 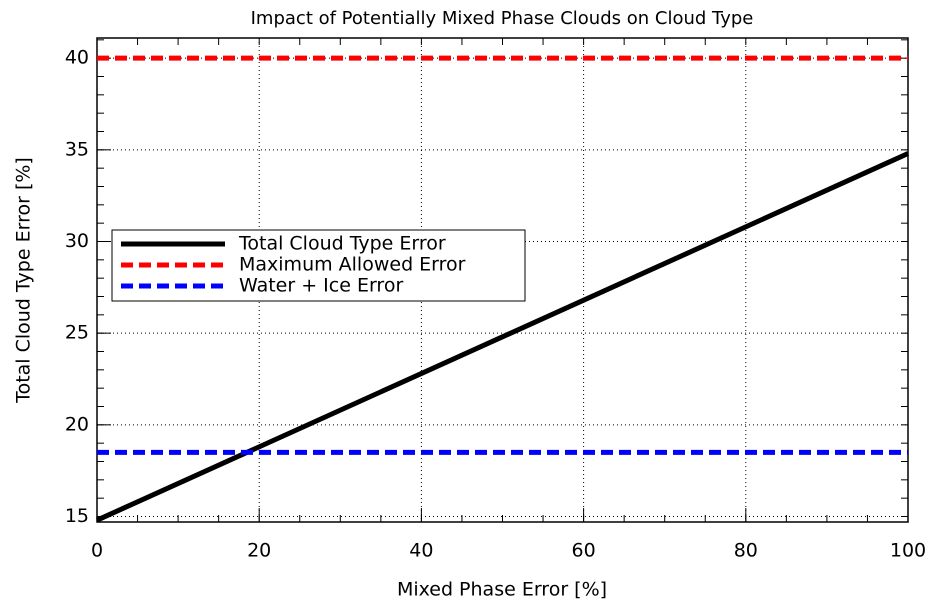 I want to click on x-tick-label: 40, so click(x=421, y=551).